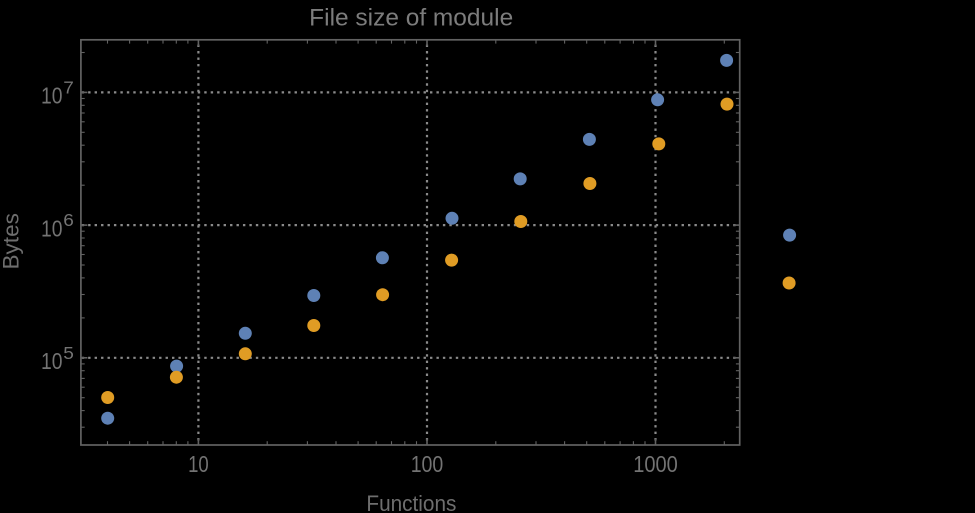 The width and height of the screenshot is (975, 513). Describe the element at coordinates (411, 17) in the screenshot. I see `svg-text: File size of module` at that location.